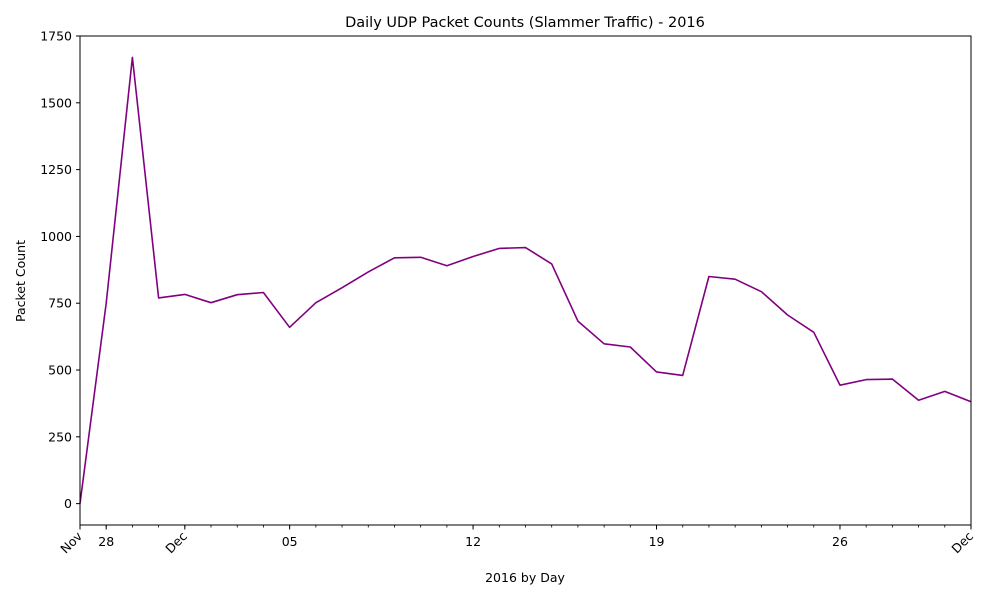 This screenshot has width=1000, height=604. What do you see at coordinates (56, 169) in the screenshot?
I see `y-tick-label: 1250` at bounding box center [56, 169].